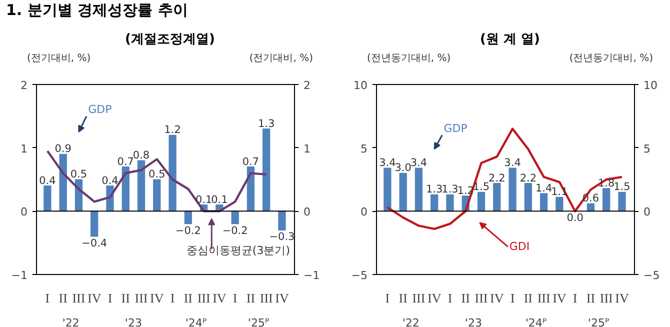 Image resolution: width=670 pixels, height=327 pixels. I want to click on y-axis-title: (전기대비, %), so click(59, 59).